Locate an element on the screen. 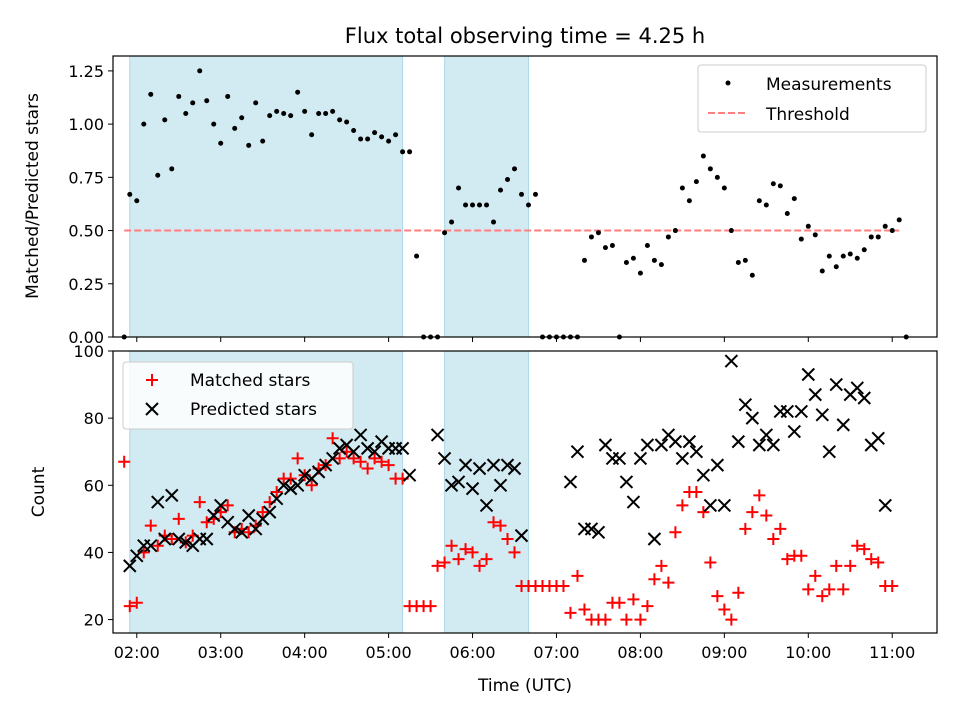 This screenshot has height=720, width=960. chart-title: Flux total observing time = 4.25 h is located at coordinates (525, 36).